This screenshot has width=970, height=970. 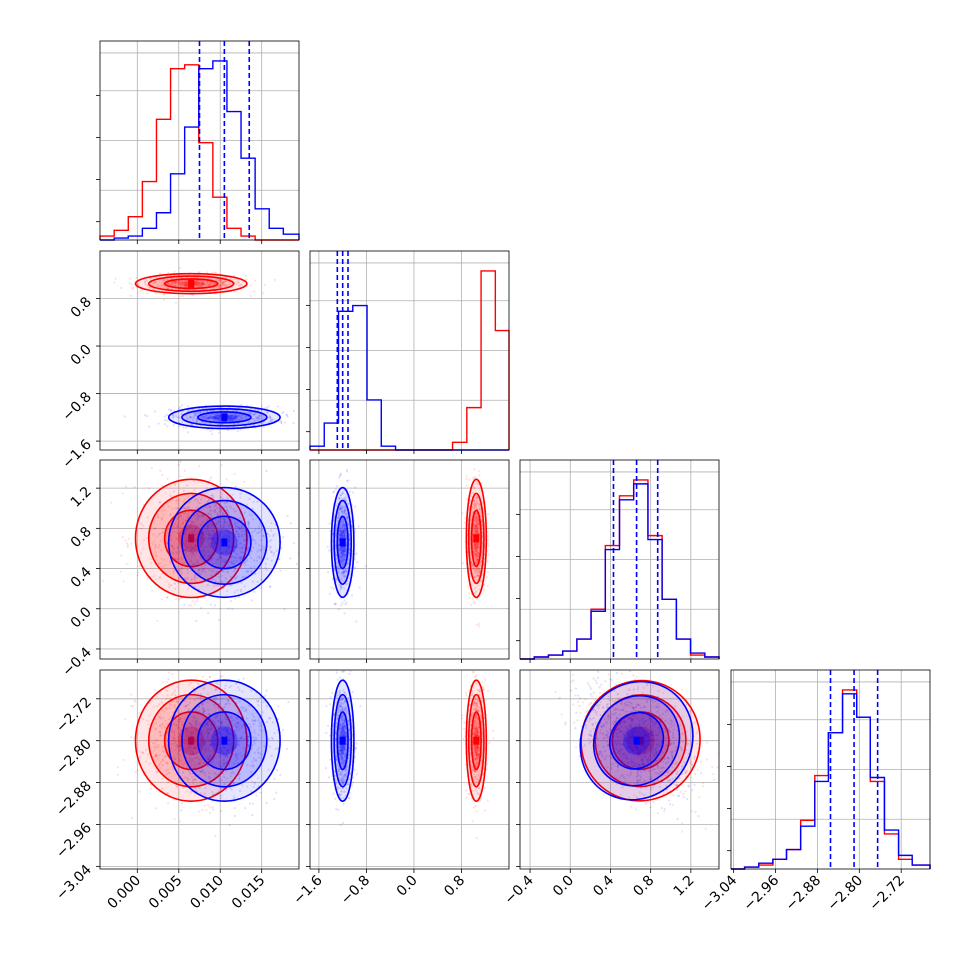 I want to click on density-contour, so click(x=224, y=542).